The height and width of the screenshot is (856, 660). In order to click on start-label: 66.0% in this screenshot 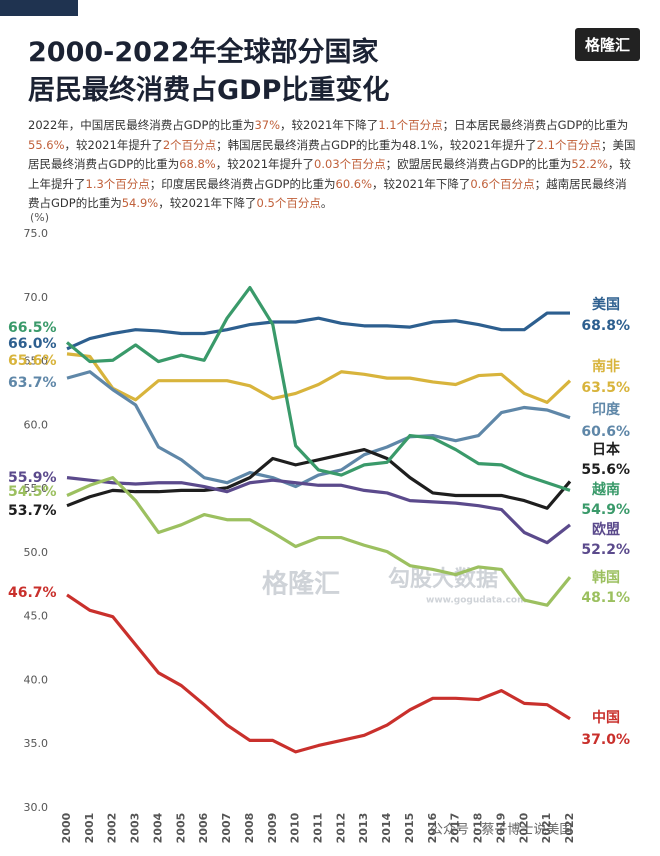, I will do `click(32, 344)`.